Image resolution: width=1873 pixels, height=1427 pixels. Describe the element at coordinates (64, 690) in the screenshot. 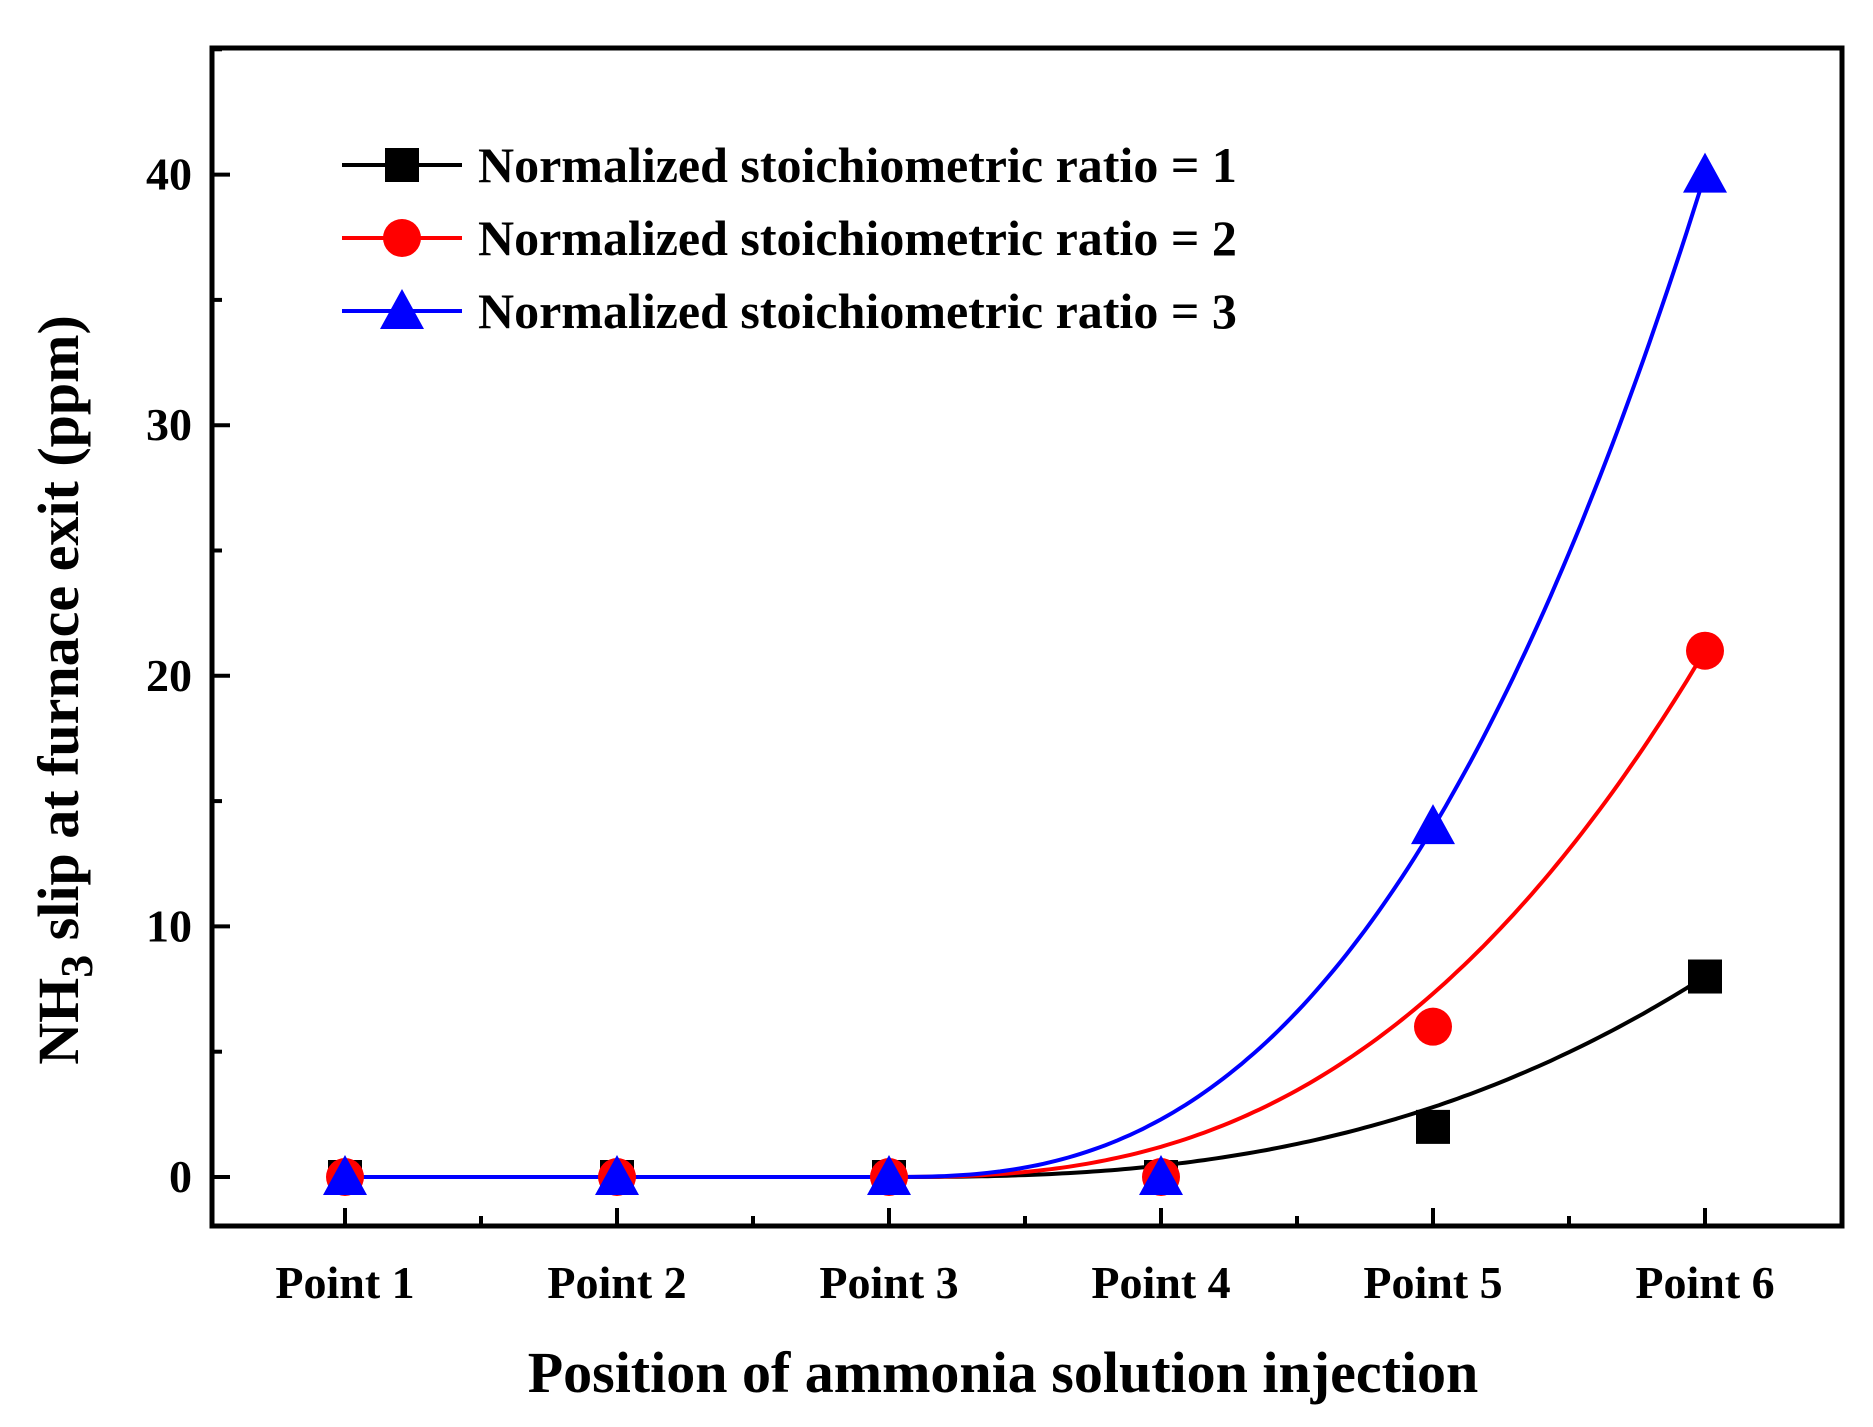

I see `y-axis-title: NH3 slip at furnace exit (ppm)` at that location.